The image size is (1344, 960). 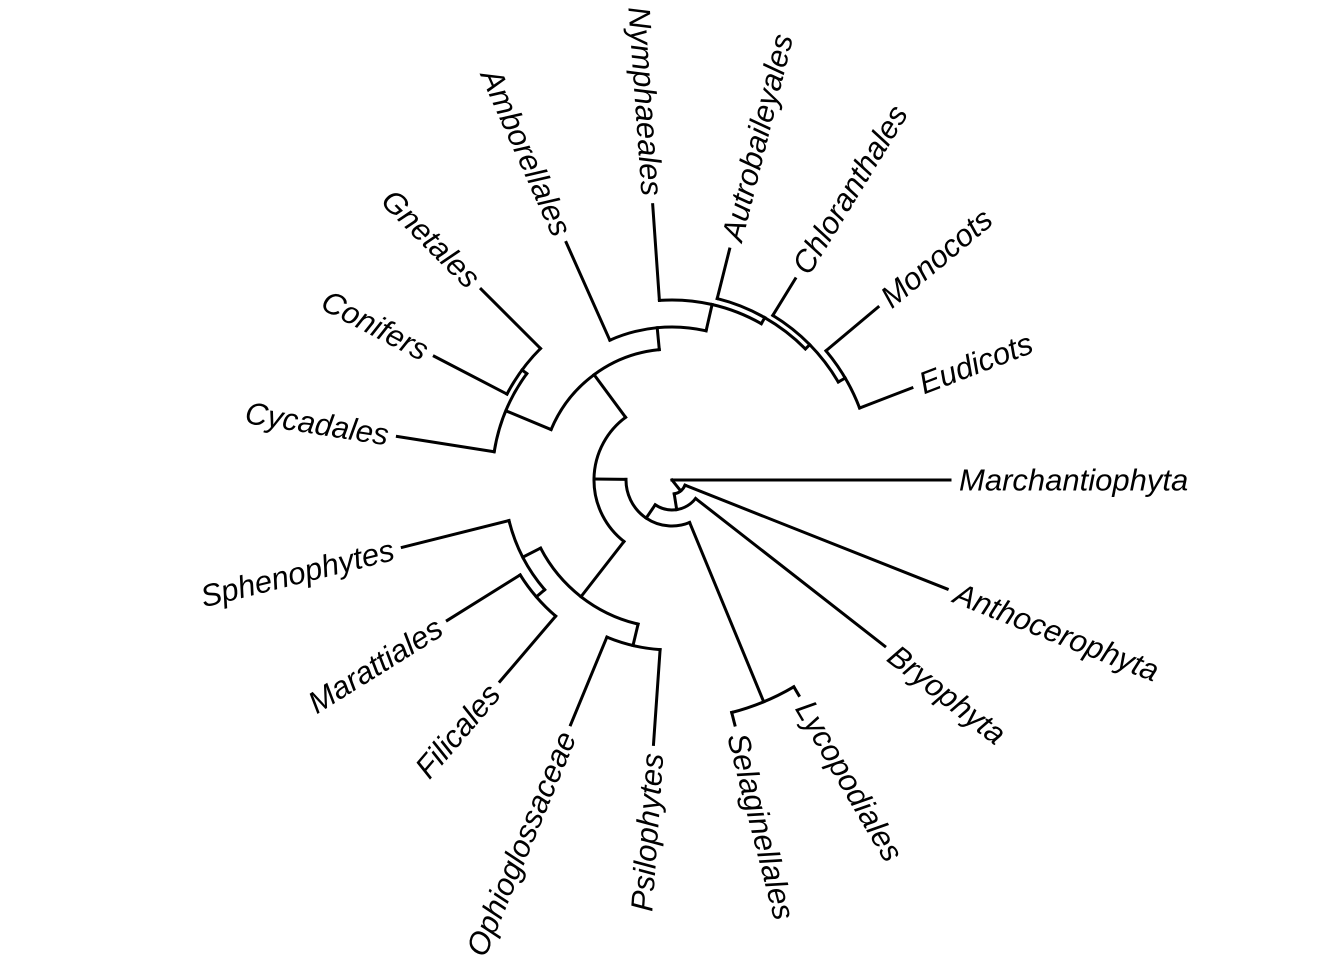 What do you see at coordinates (527, 648) in the screenshot?
I see `branch-filicales` at bounding box center [527, 648].